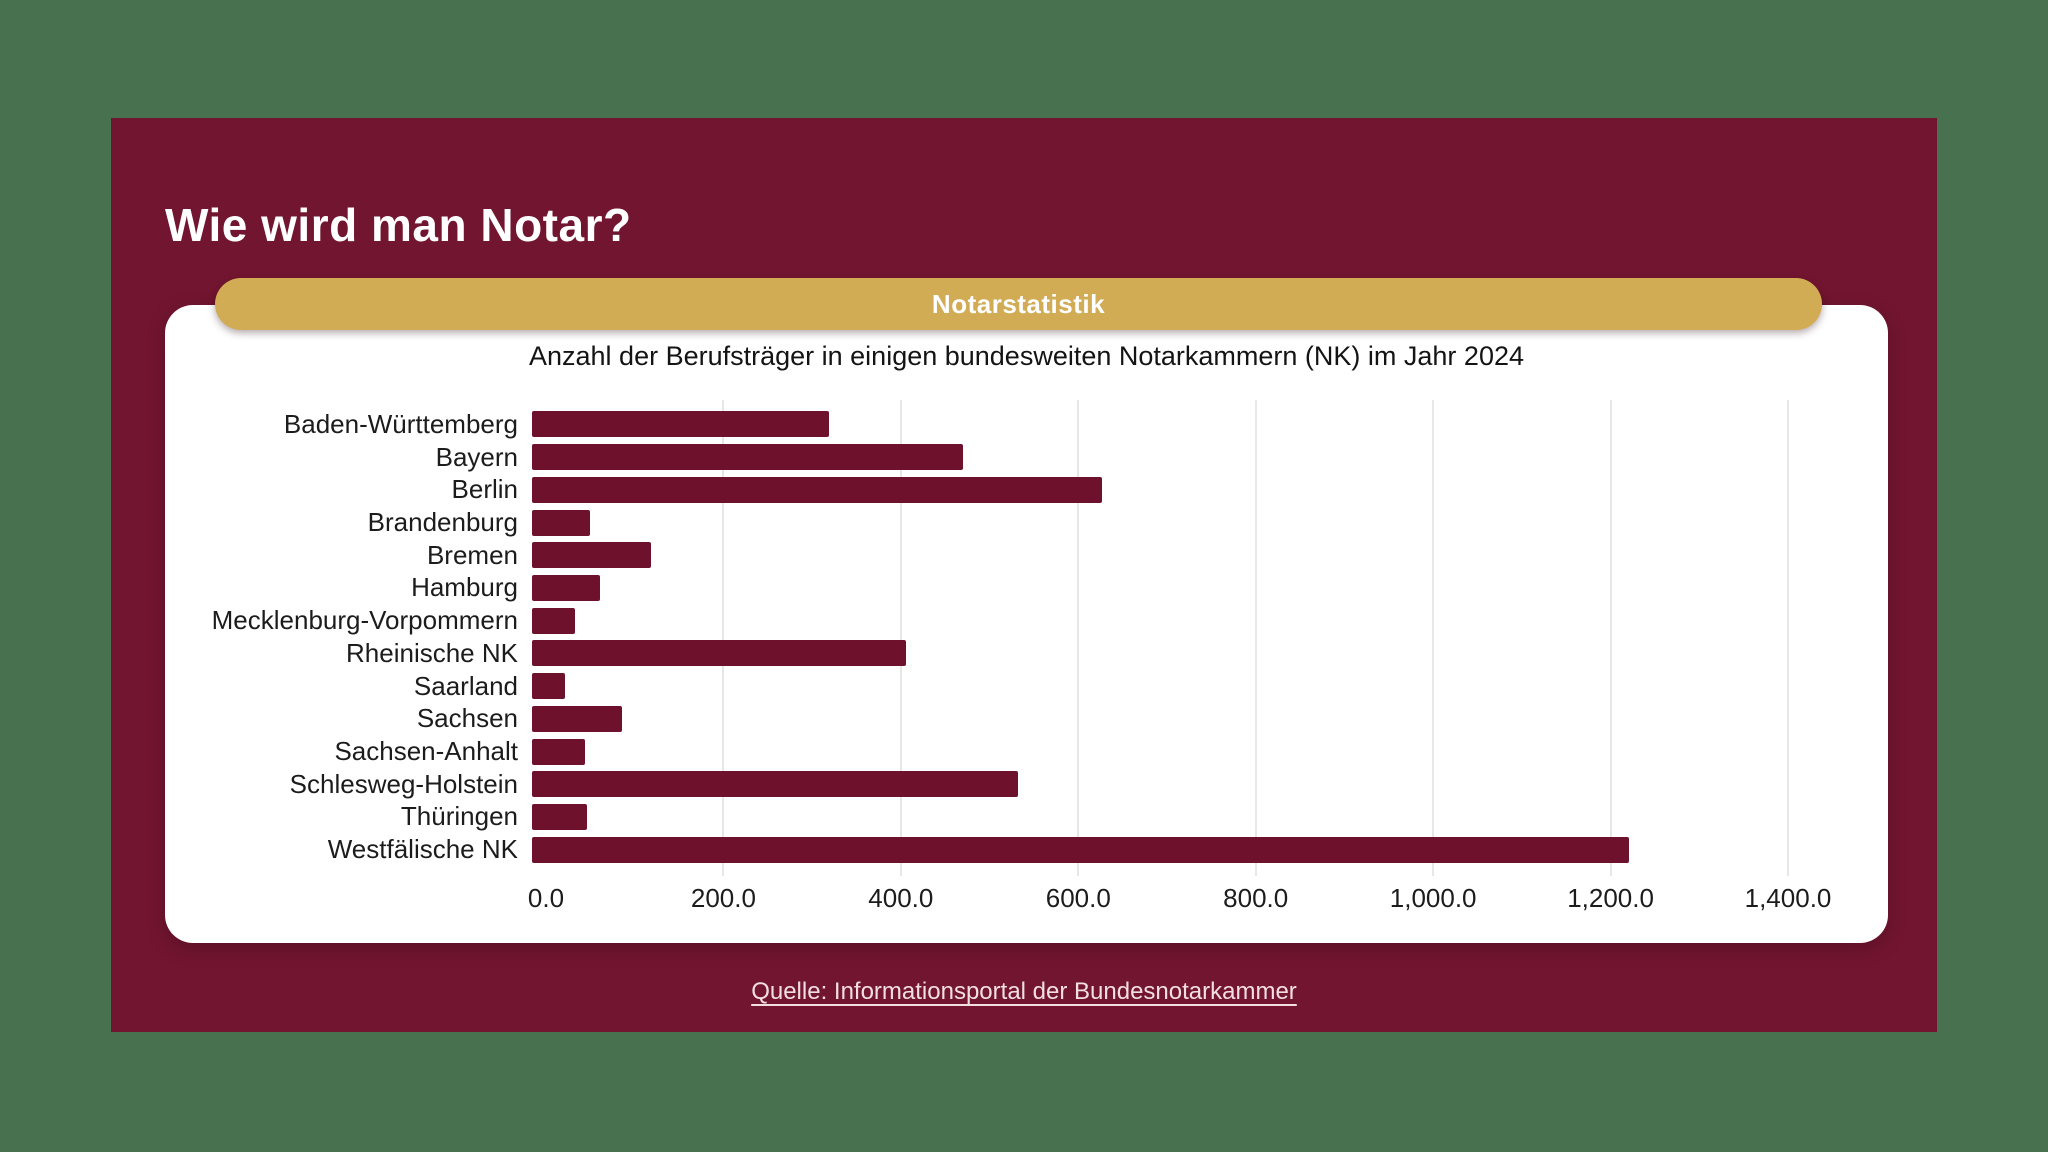  What do you see at coordinates (432, 652) in the screenshot?
I see `category-label: Rheinische NK` at bounding box center [432, 652].